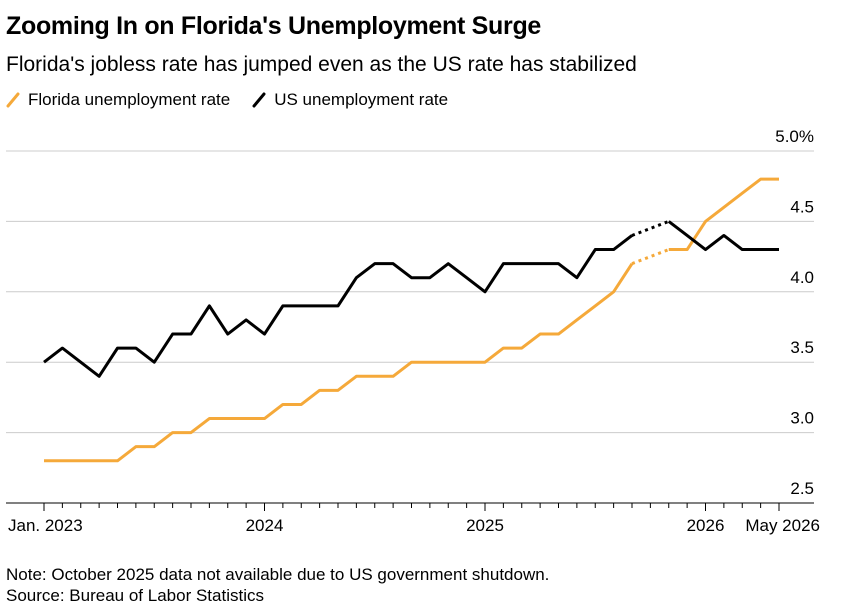 Image resolution: width=852 pixels, height=616 pixels. I want to click on y-tick-label: 2.5, so click(802, 488).